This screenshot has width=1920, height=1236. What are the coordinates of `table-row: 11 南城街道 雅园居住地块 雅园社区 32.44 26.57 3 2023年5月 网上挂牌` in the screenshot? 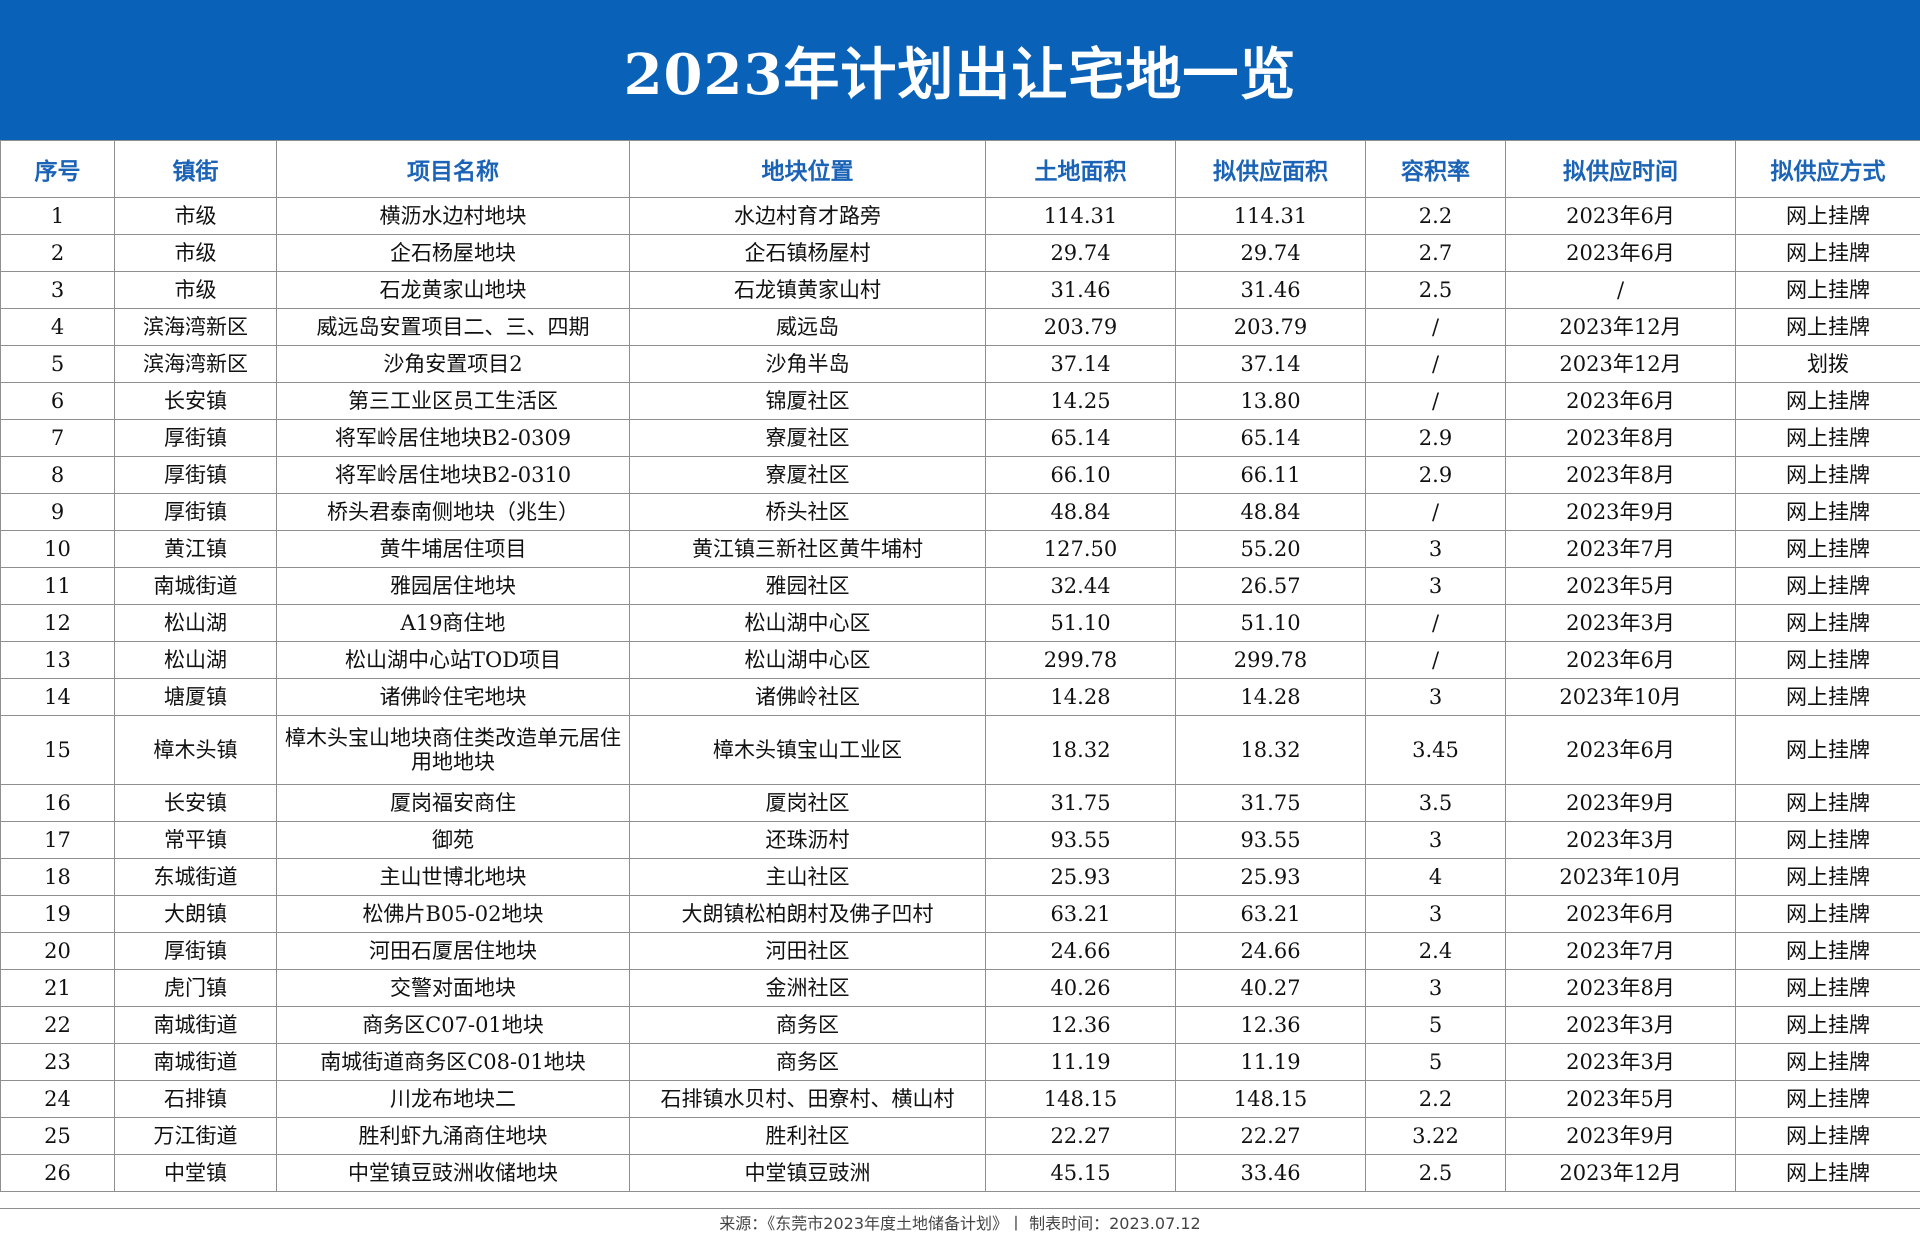 It's located at (960, 586).